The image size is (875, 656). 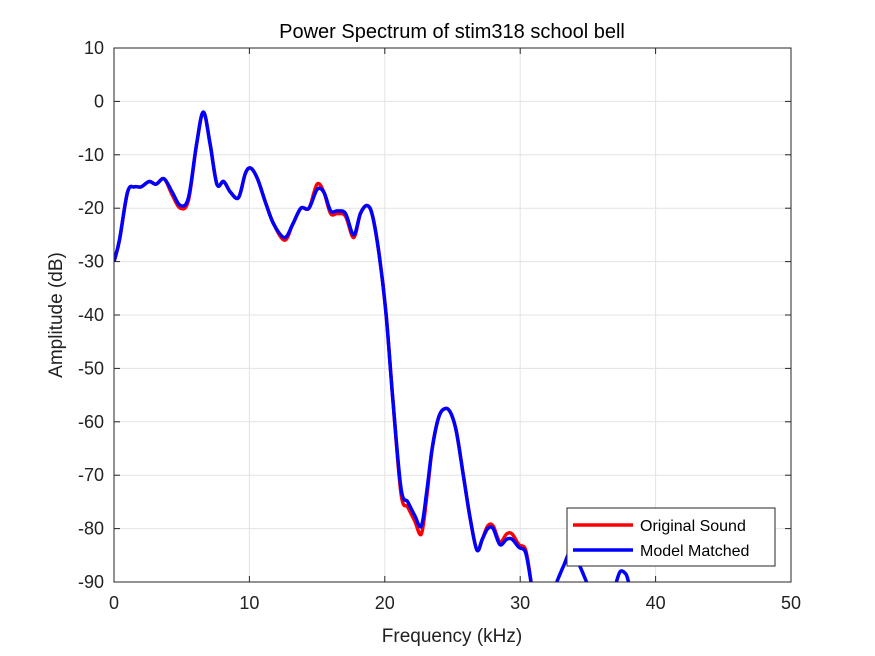 What do you see at coordinates (656, 603) in the screenshot?
I see `x-tick-label: 40` at bounding box center [656, 603].